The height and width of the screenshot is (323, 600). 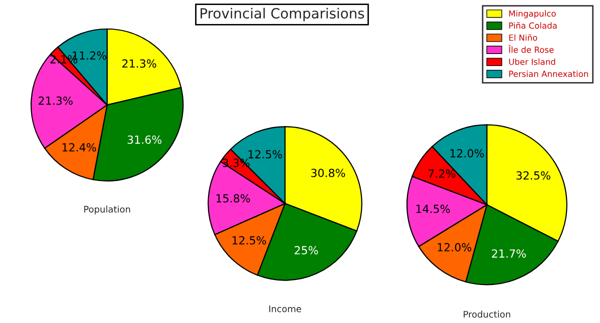 I want to click on text: Population, so click(x=107, y=210).